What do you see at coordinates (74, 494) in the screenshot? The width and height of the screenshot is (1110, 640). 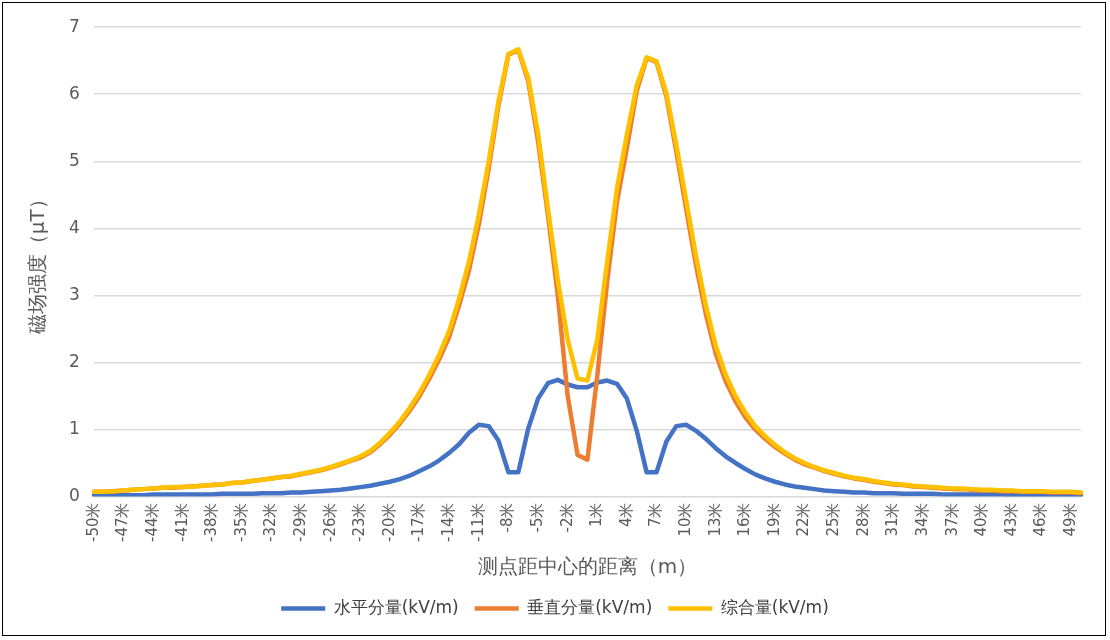 I see `y-tick-label: 0` at bounding box center [74, 494].